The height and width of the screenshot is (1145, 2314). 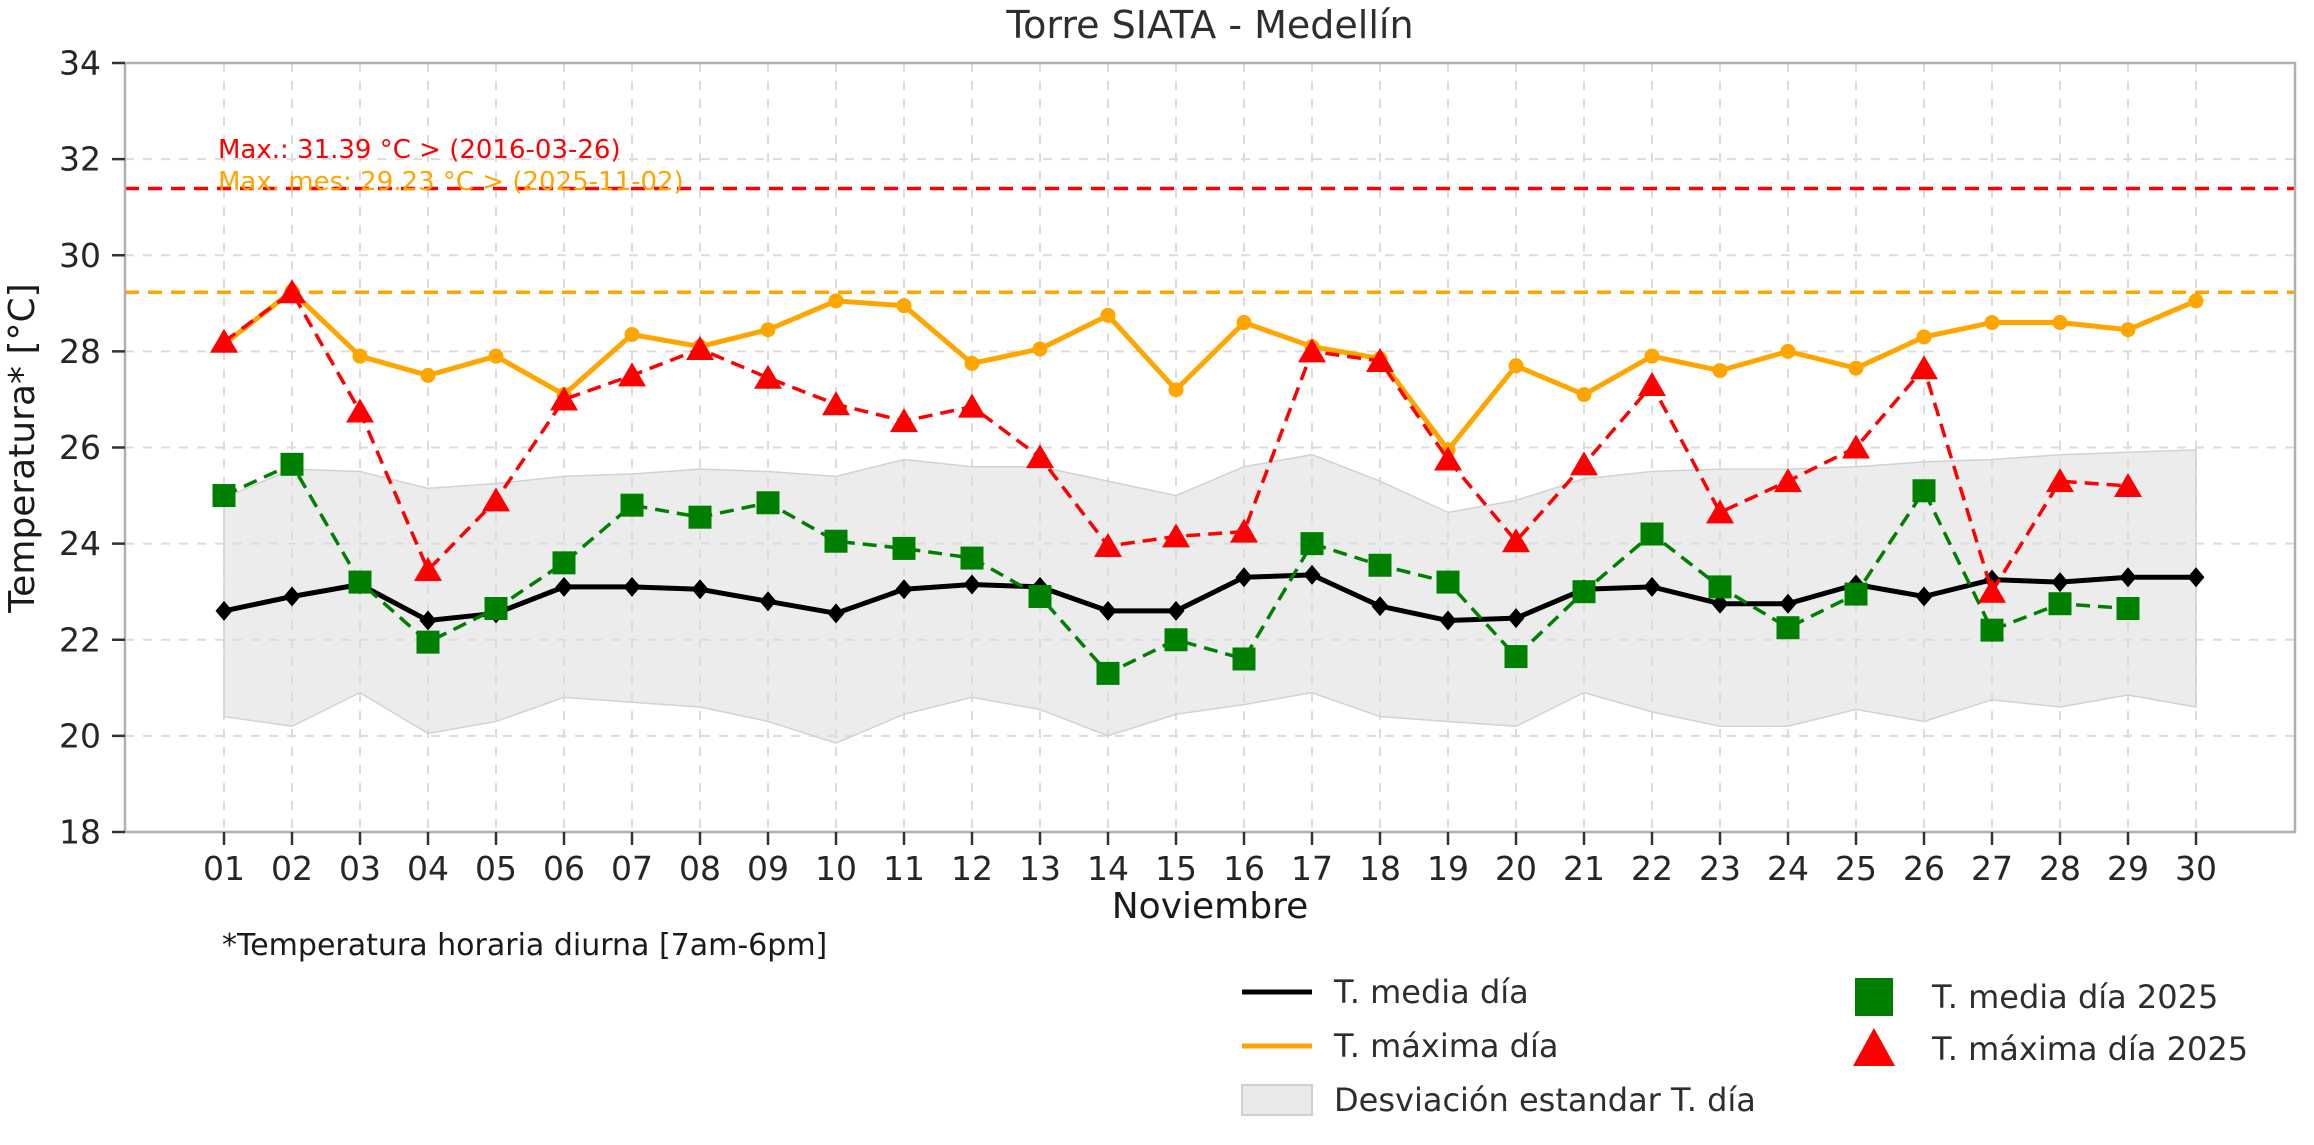 What do you see at coordinates (1448, 868) in the screenshot?
I see `x-tick-label: 19` at bounding box center [1448, 868].